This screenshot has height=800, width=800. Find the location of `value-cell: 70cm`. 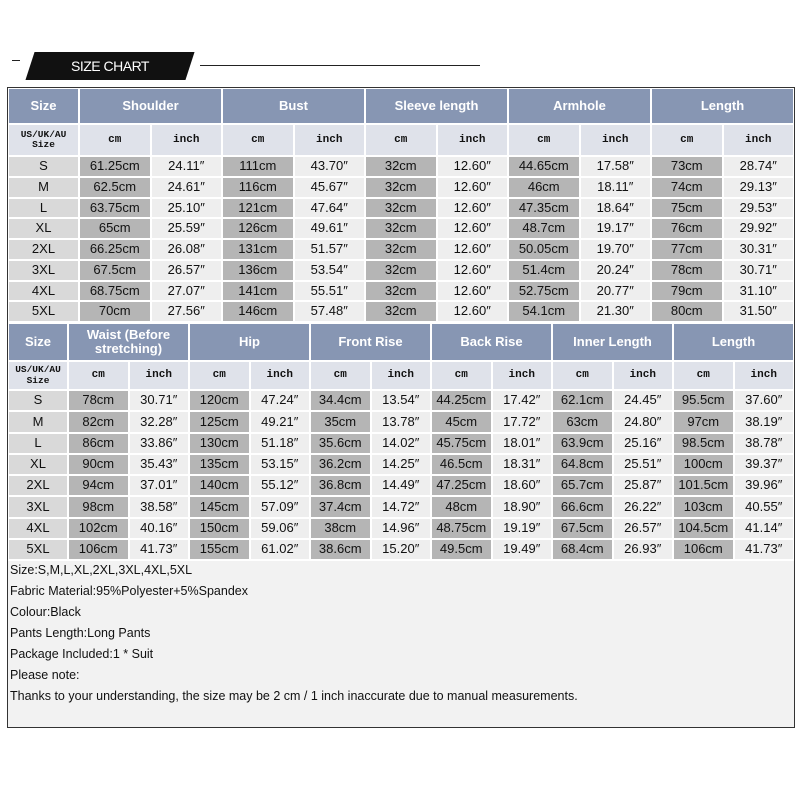

value-cell: 70cm is located at coordinates (115, 311).